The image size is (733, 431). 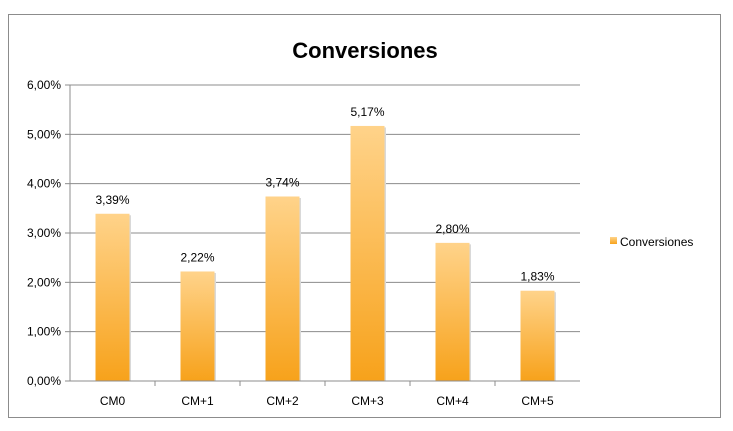 What do you see at coordinates (367, 253) in the screenshot?
I see `bar-cmplus3` at bounding box center [367, 253].